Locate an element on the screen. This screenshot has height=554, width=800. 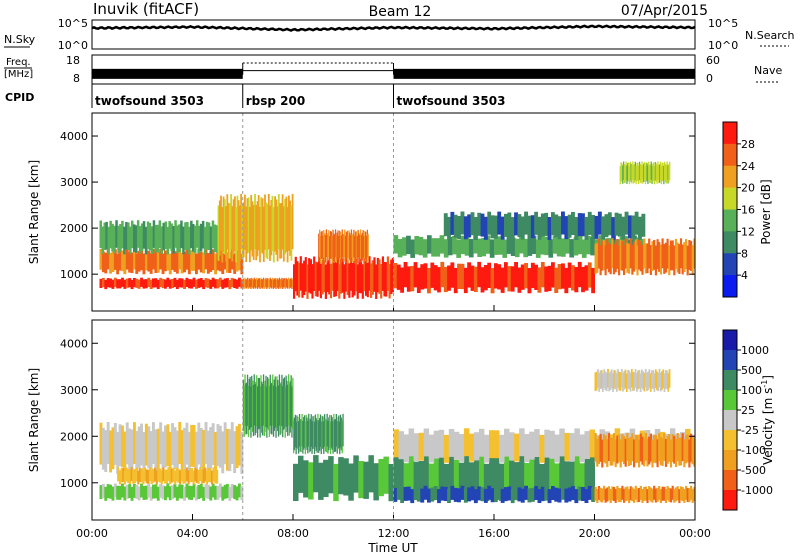
colorbar-cell is located at coordinates (730, 380).